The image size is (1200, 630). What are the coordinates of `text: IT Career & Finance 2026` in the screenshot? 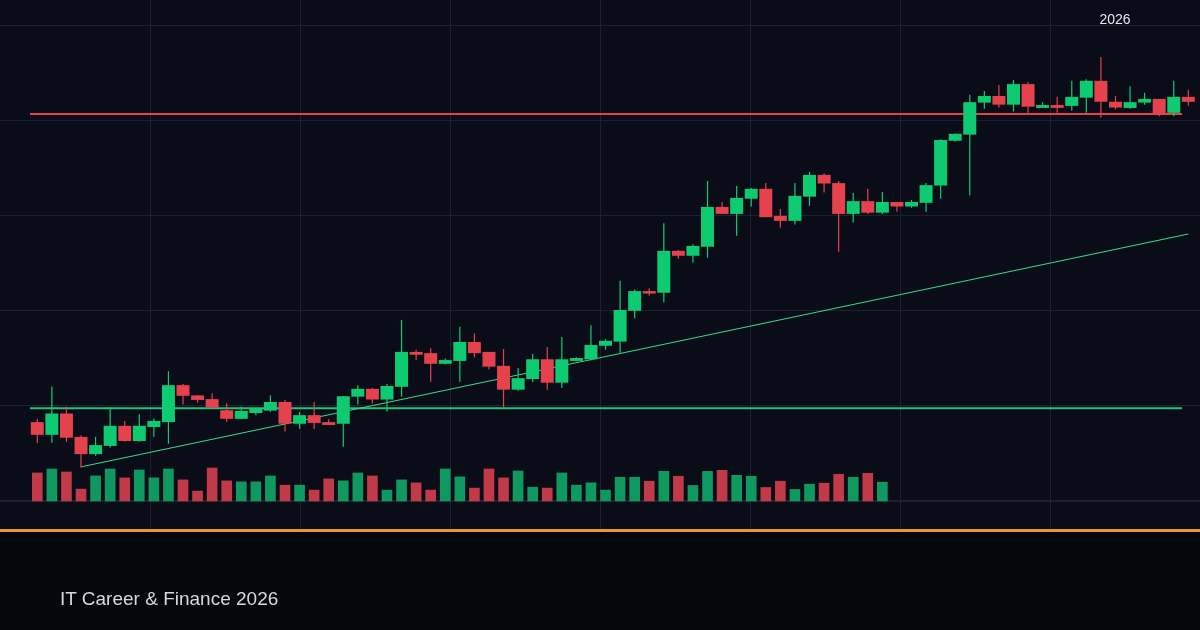 It's located at (169, 599).